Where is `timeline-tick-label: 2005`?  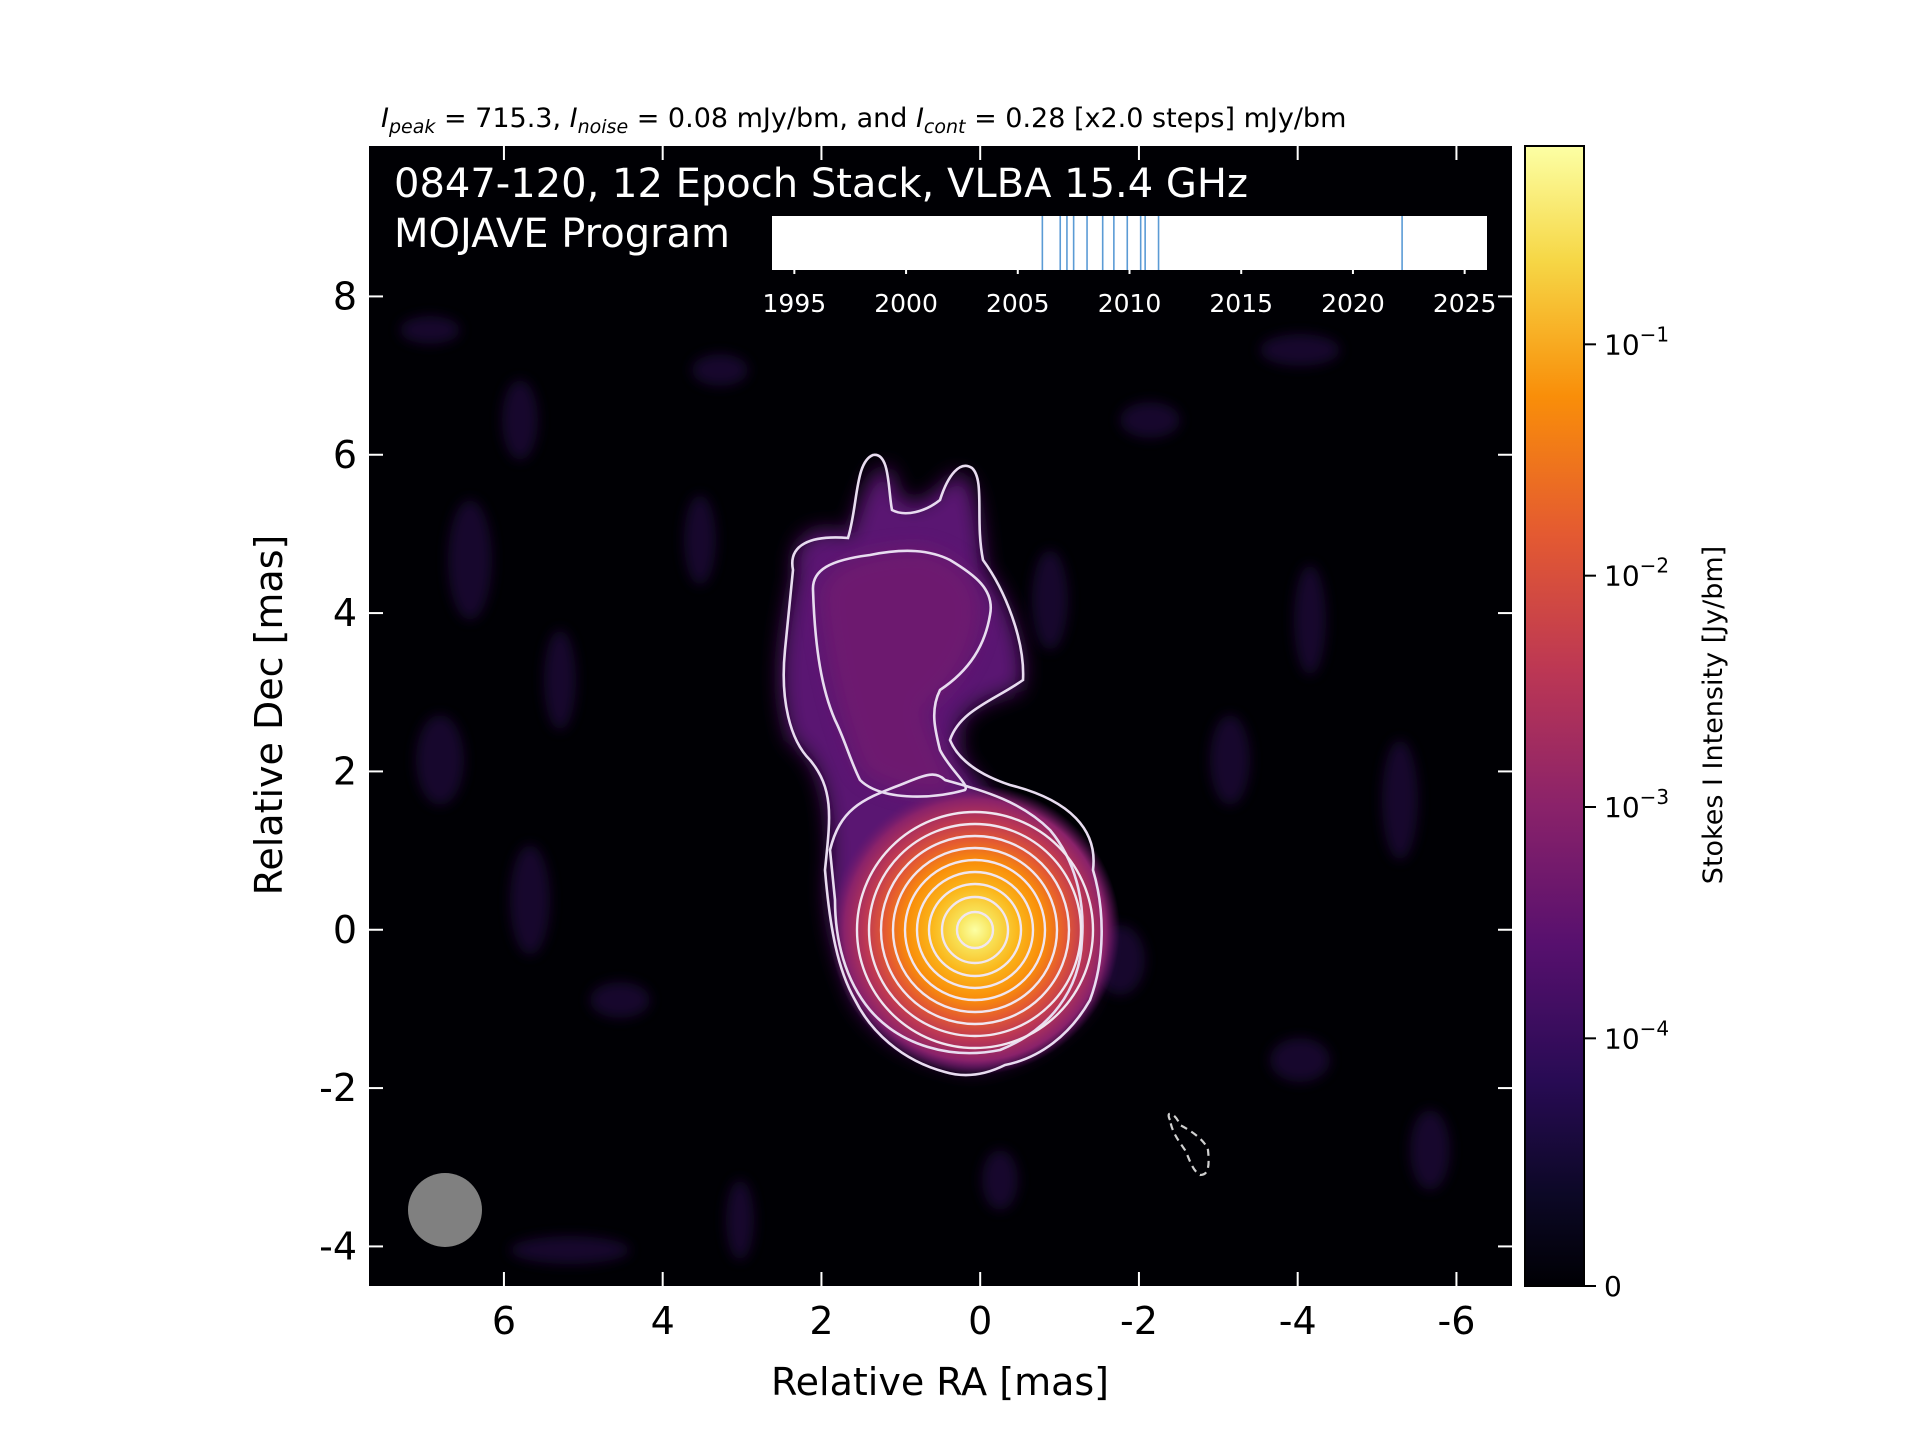
timeline-tick-label: 2005 is located at coordinates (1018, 303).